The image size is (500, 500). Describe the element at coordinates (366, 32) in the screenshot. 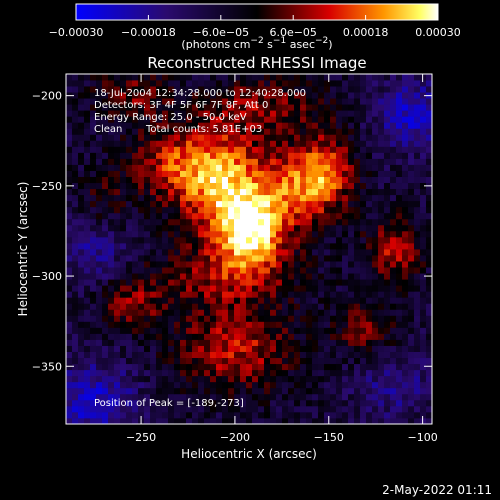

I see `colorbar-tick-label: 0.00018` at that location.